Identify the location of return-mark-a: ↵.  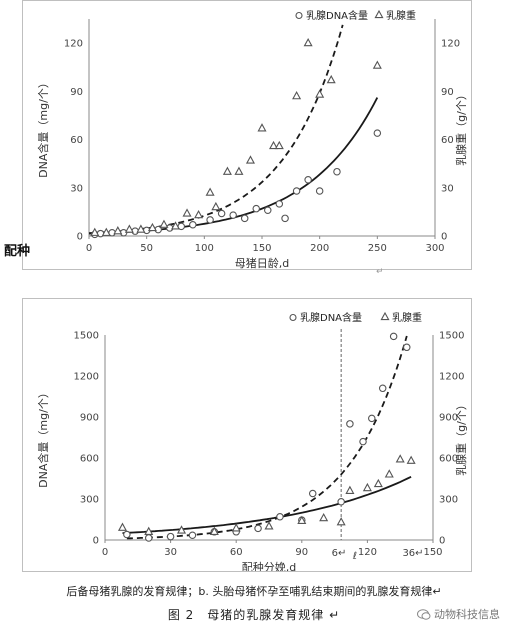
(380, 272).